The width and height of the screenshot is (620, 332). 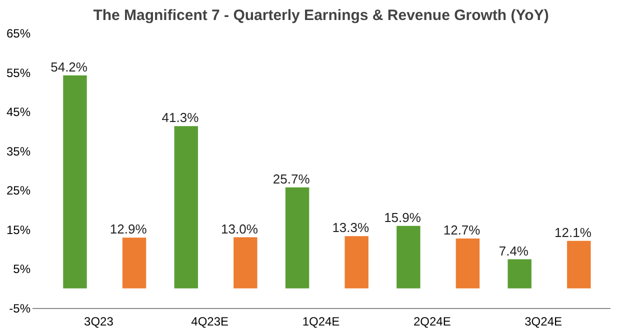 What do you see at coordinates (99, 321) in the screenshot?
I see `x-tick-label: 3Q23` at bounding box center [99, 321].